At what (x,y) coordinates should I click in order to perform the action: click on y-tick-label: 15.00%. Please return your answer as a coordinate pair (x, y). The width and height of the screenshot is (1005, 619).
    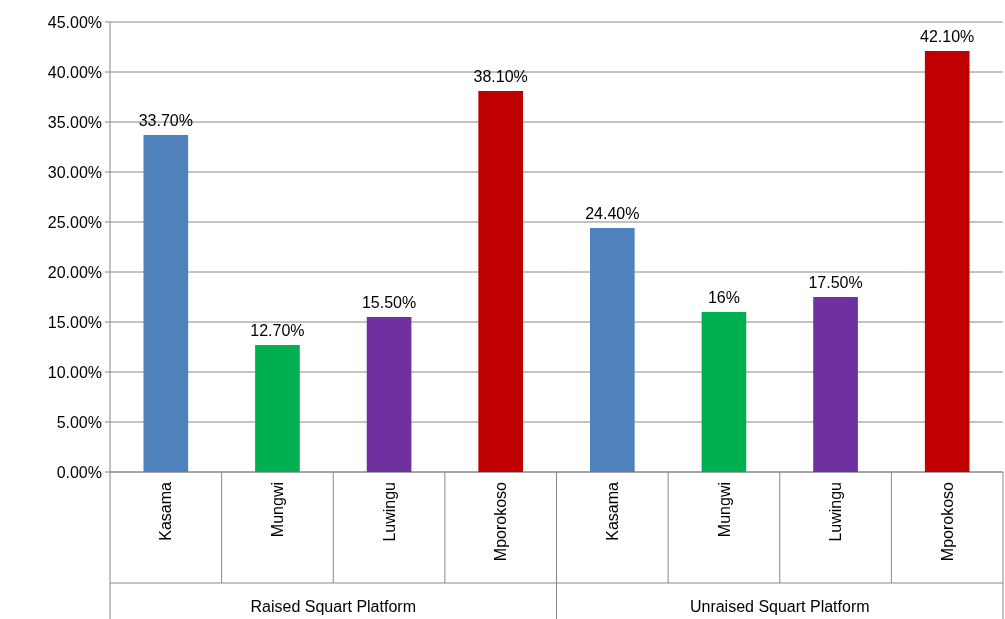
    Looking at the image, I should click on (74, 322).